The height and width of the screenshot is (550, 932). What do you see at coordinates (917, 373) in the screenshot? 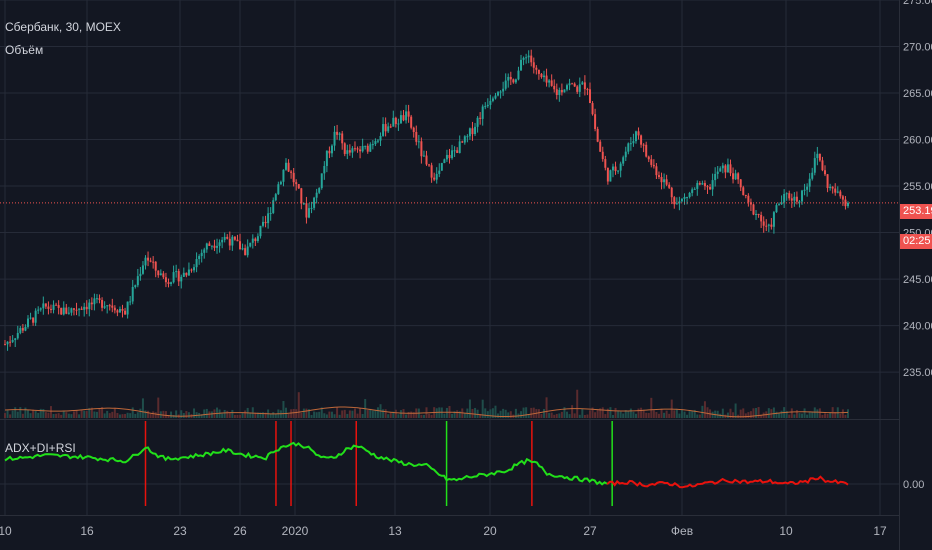
I see `price-tick-label: 235.00` at bounding box center [917, 373].